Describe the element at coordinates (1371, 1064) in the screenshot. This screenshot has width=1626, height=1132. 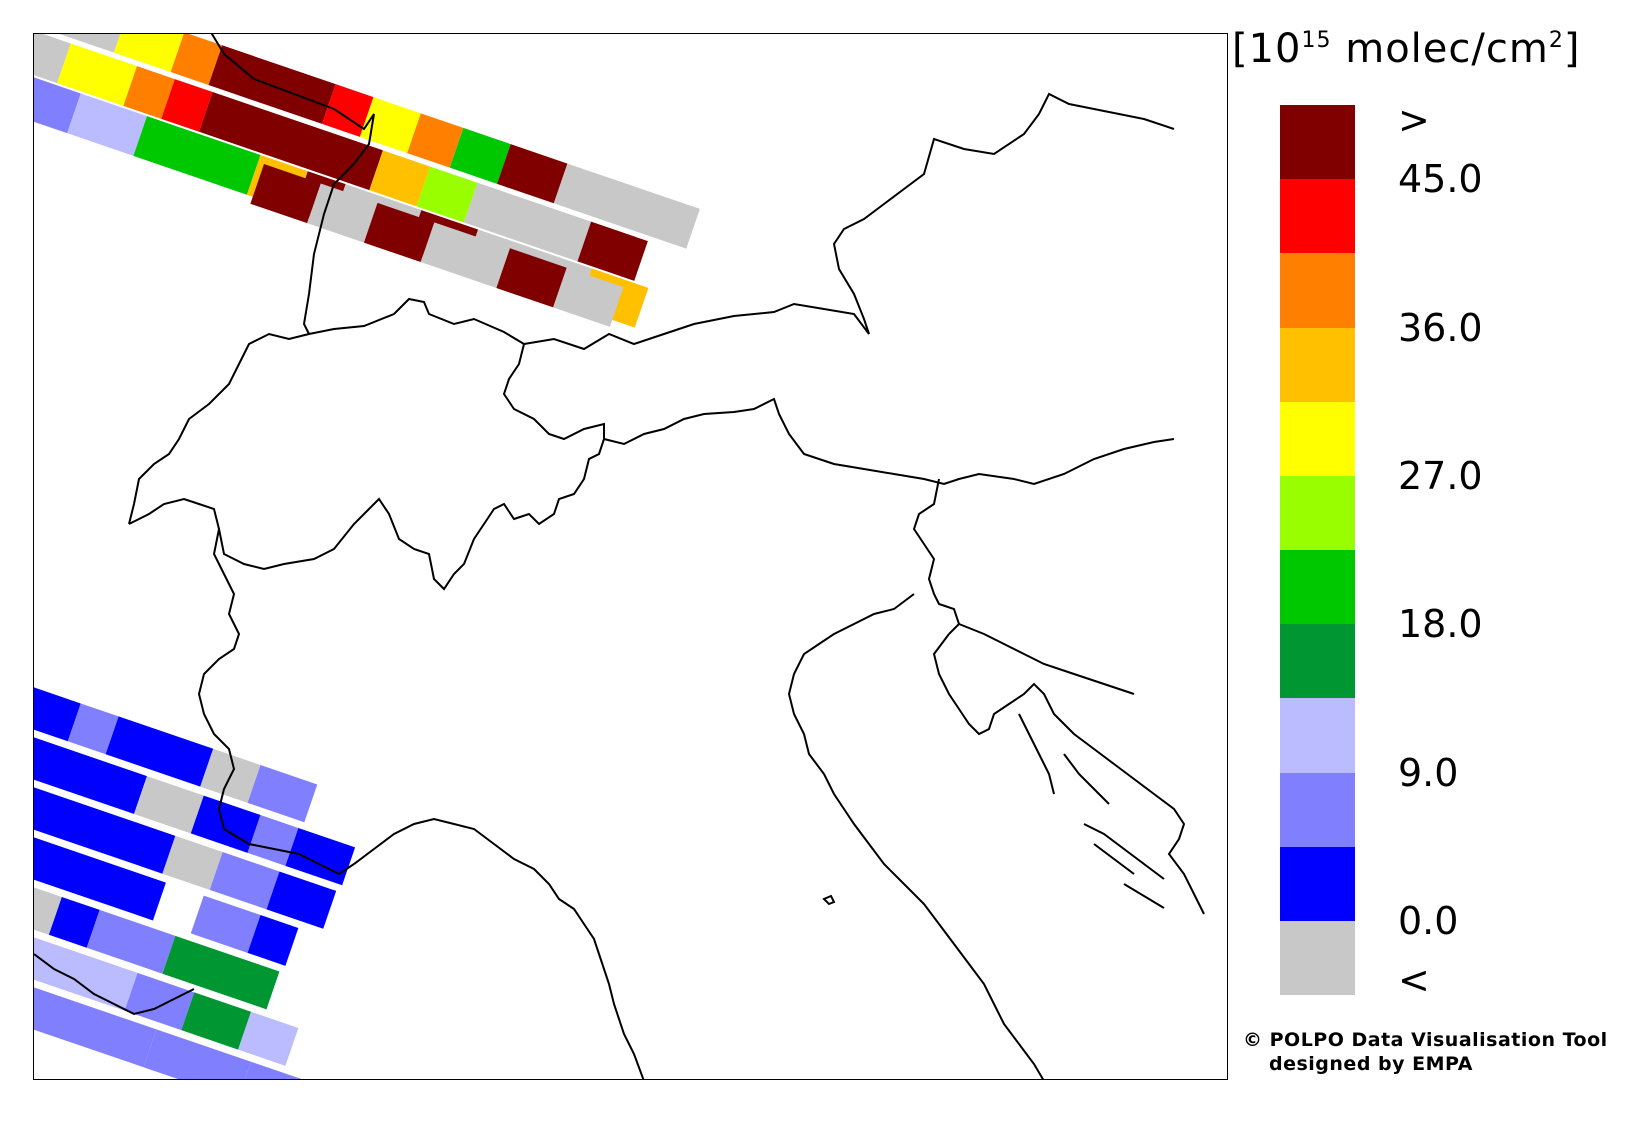
I see `credit-line-2: designed by EMPA` at that location.